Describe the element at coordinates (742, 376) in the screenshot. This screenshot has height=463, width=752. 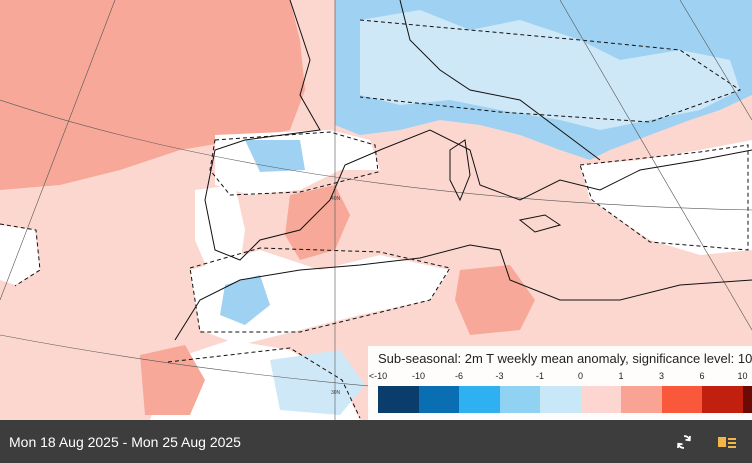
I see `legend-tick: 10` at that location.